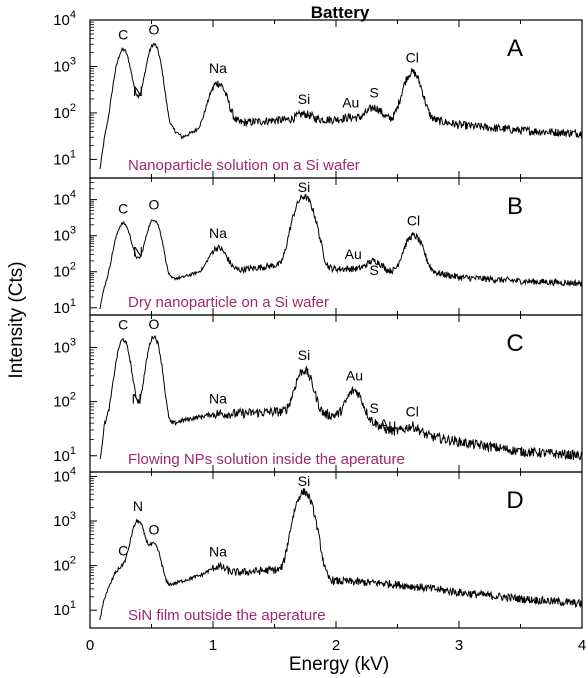 The image size is (588, 678). I want to click on panel-letter: D, so click(514, 500).